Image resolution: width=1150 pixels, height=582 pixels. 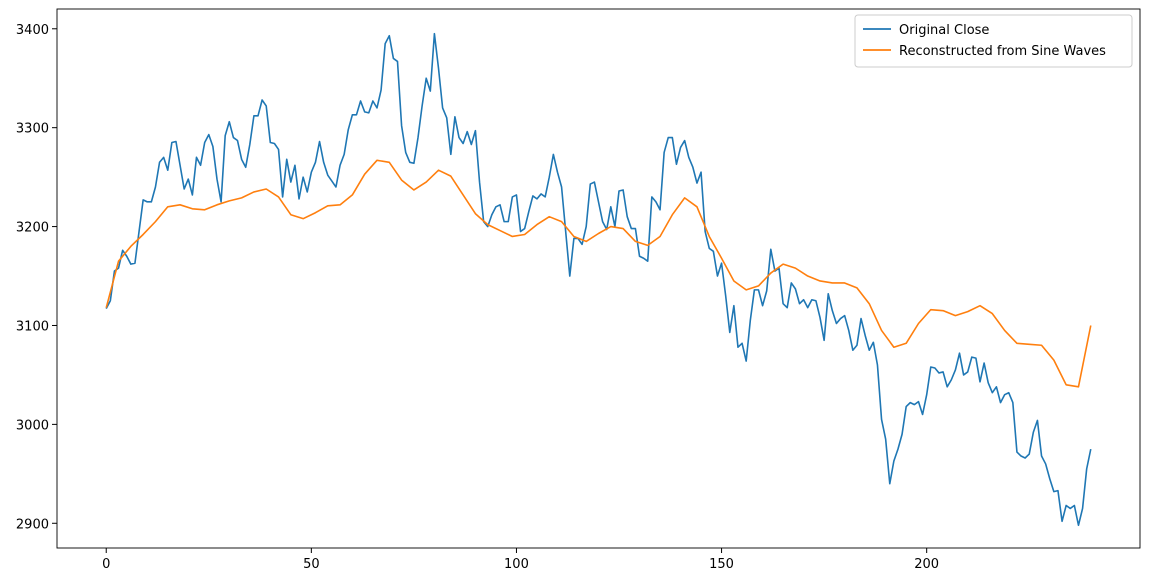 What do you see at coordinates (944, 30) in the screenshot?
I see `legend-label: Original Close` at bounding box center [944, 30].